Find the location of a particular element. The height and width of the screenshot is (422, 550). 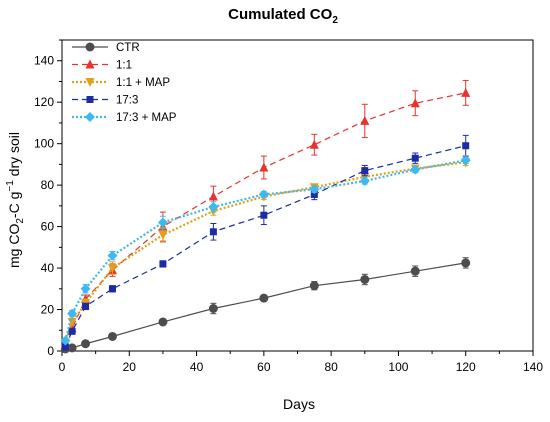

x-tick-label-40: 40 is located at coordinates (197, 367).